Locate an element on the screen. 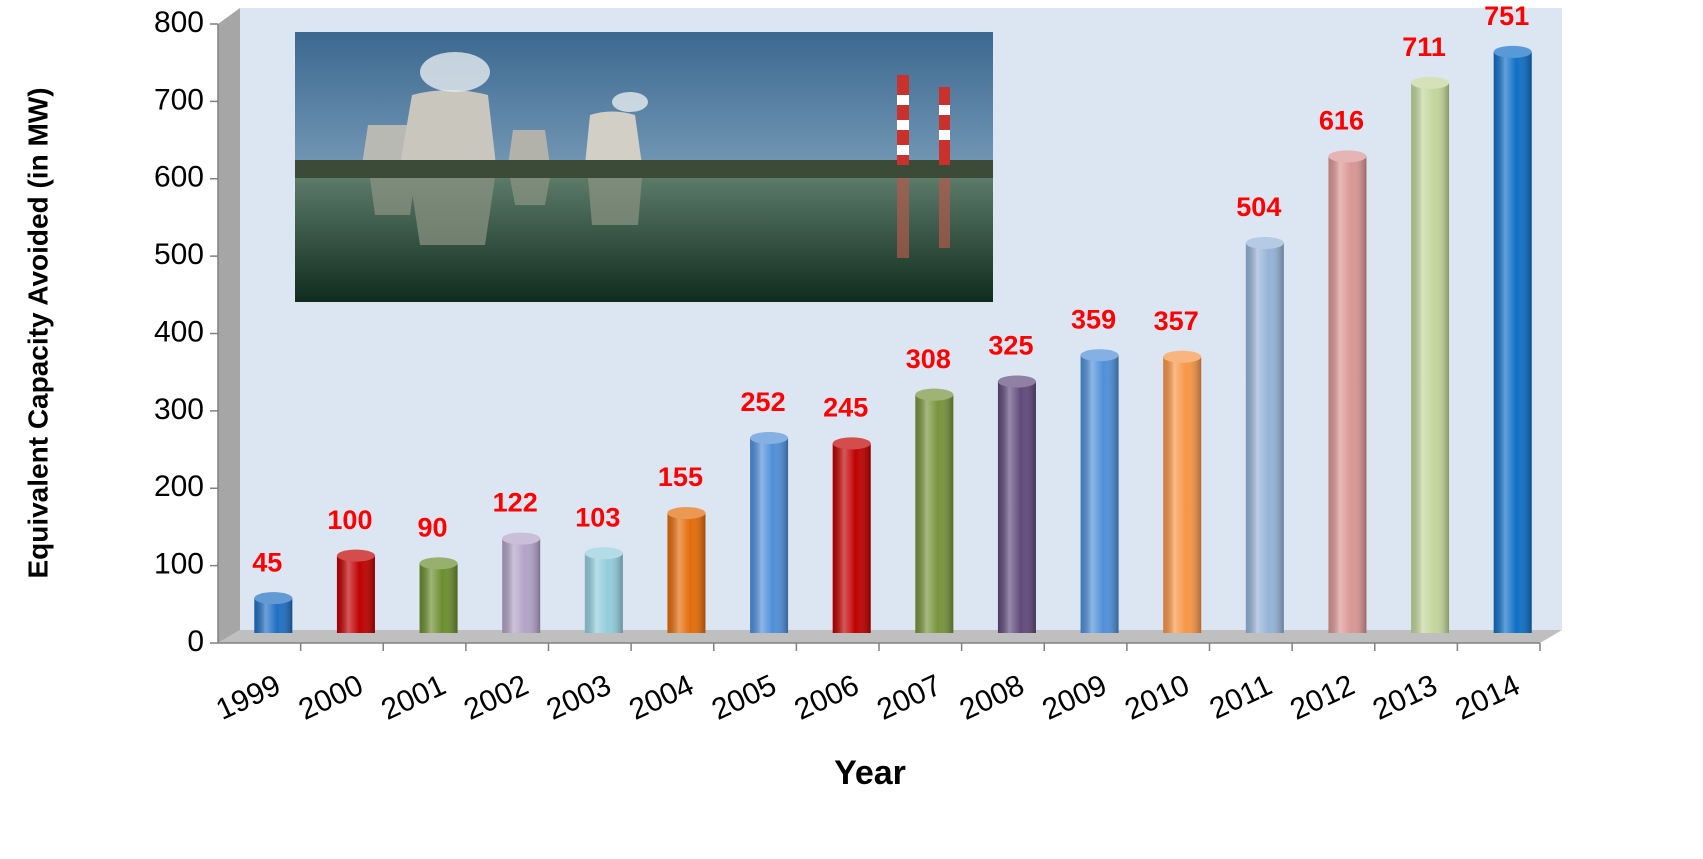 The height and width of the screenshot is (859, 1703). x-tick-label: 2003 is located at coordinates (579, 698).